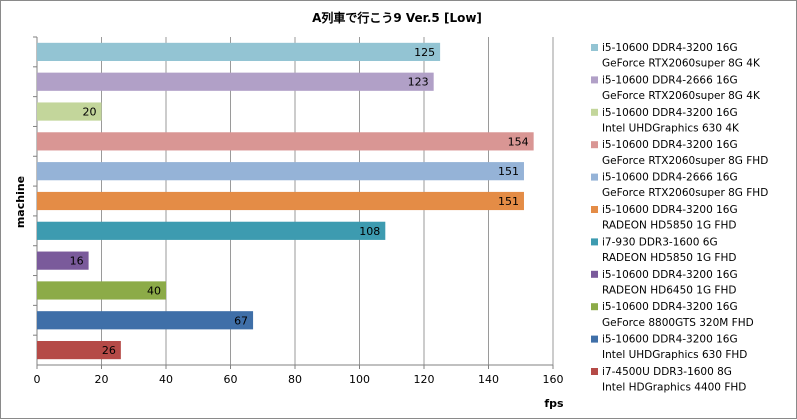 The image size is (797, 420). I want to click on x-tick-label: 40, so click(166, 379).